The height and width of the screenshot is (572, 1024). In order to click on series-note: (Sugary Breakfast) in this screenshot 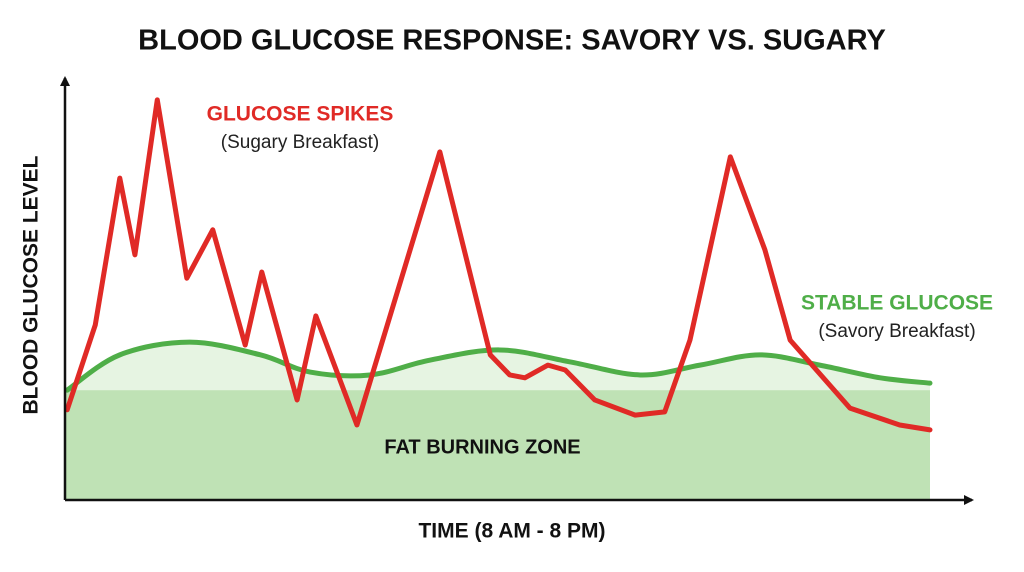, I will do `click(300, 142)`.